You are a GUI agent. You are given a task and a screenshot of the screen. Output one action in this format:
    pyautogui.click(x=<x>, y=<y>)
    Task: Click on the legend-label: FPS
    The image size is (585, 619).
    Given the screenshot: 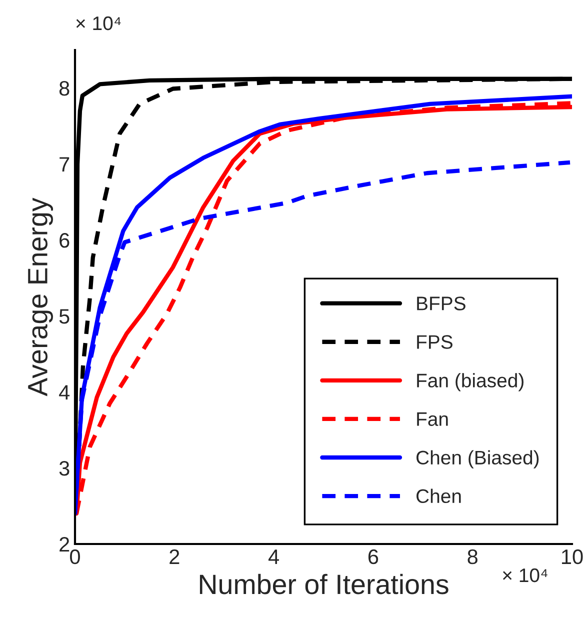 What is the action you would take?
    pyautogui.click(x=434, y=342)
    